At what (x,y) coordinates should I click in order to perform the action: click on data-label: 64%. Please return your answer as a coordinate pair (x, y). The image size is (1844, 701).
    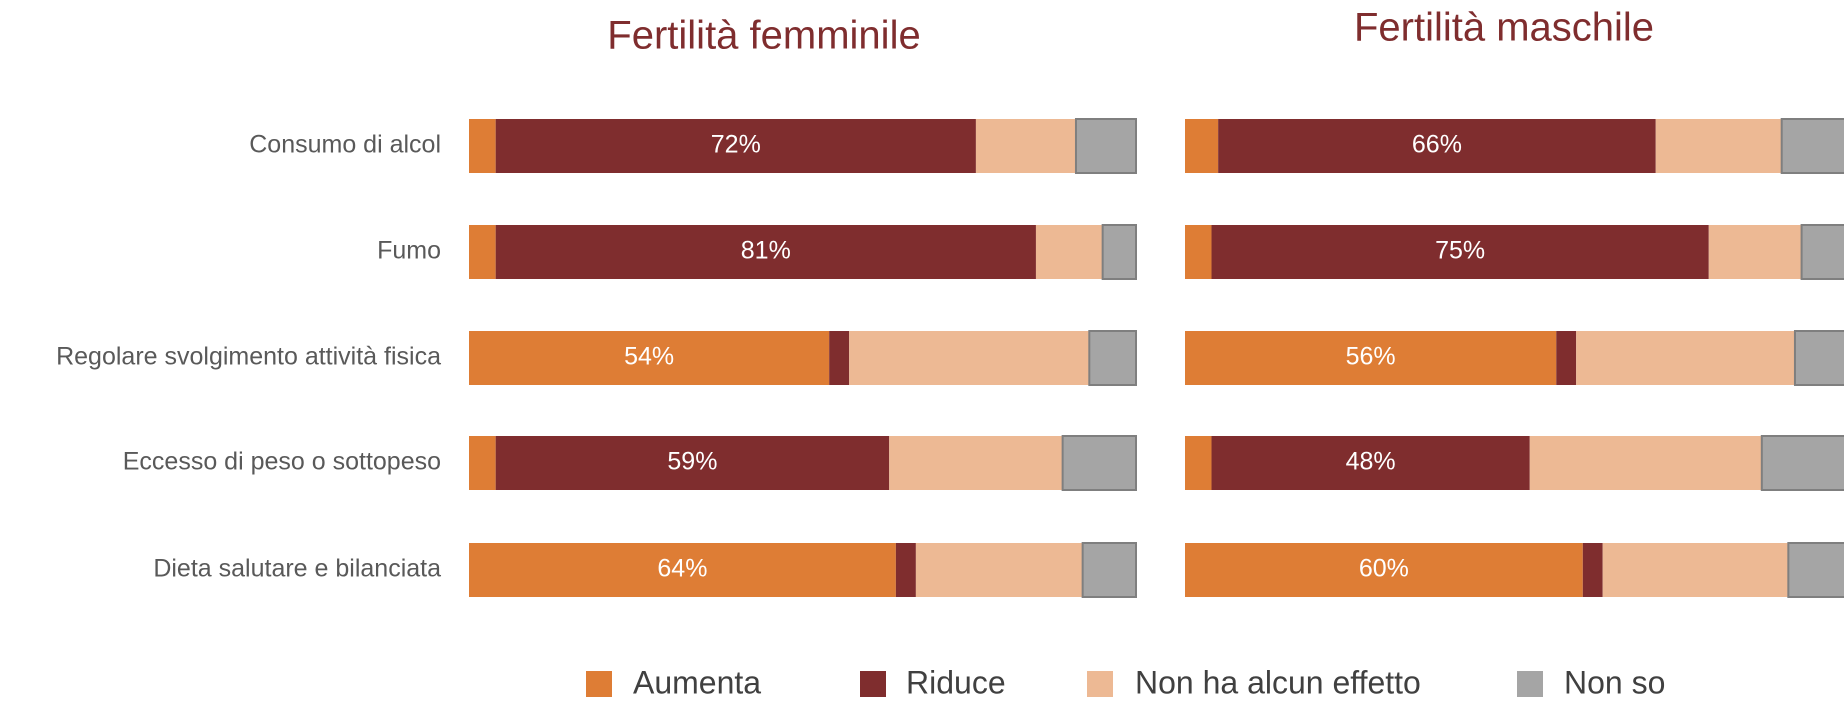
    Looking at the image, I should click on (682, 569).